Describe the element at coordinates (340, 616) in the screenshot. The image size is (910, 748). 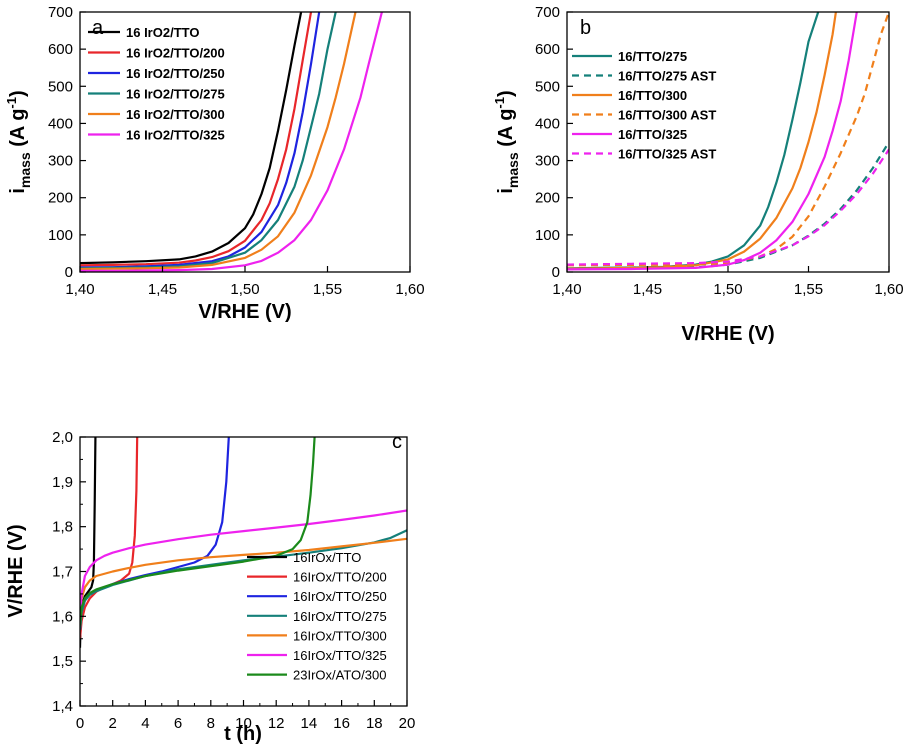
I see `legend-label-c-3: 16IrOx/TTO/275` at that location.